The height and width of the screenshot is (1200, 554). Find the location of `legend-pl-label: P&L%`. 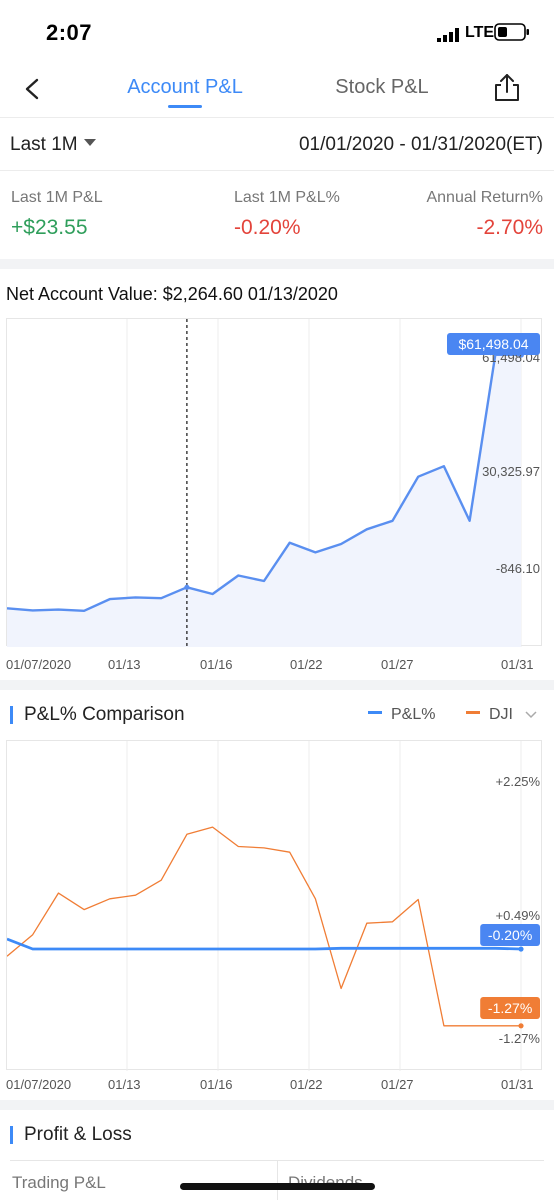

legend-pl-label: P&L% is located at coordinates (413, 714).